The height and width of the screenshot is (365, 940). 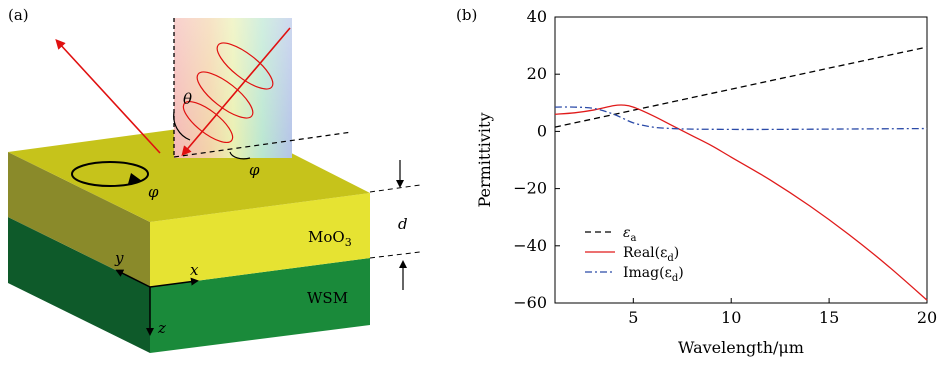 What do you see at coordinates (254, 170) in the screenshot?
I see `phi-plane-label: φ` at bounding box center [254, 170].